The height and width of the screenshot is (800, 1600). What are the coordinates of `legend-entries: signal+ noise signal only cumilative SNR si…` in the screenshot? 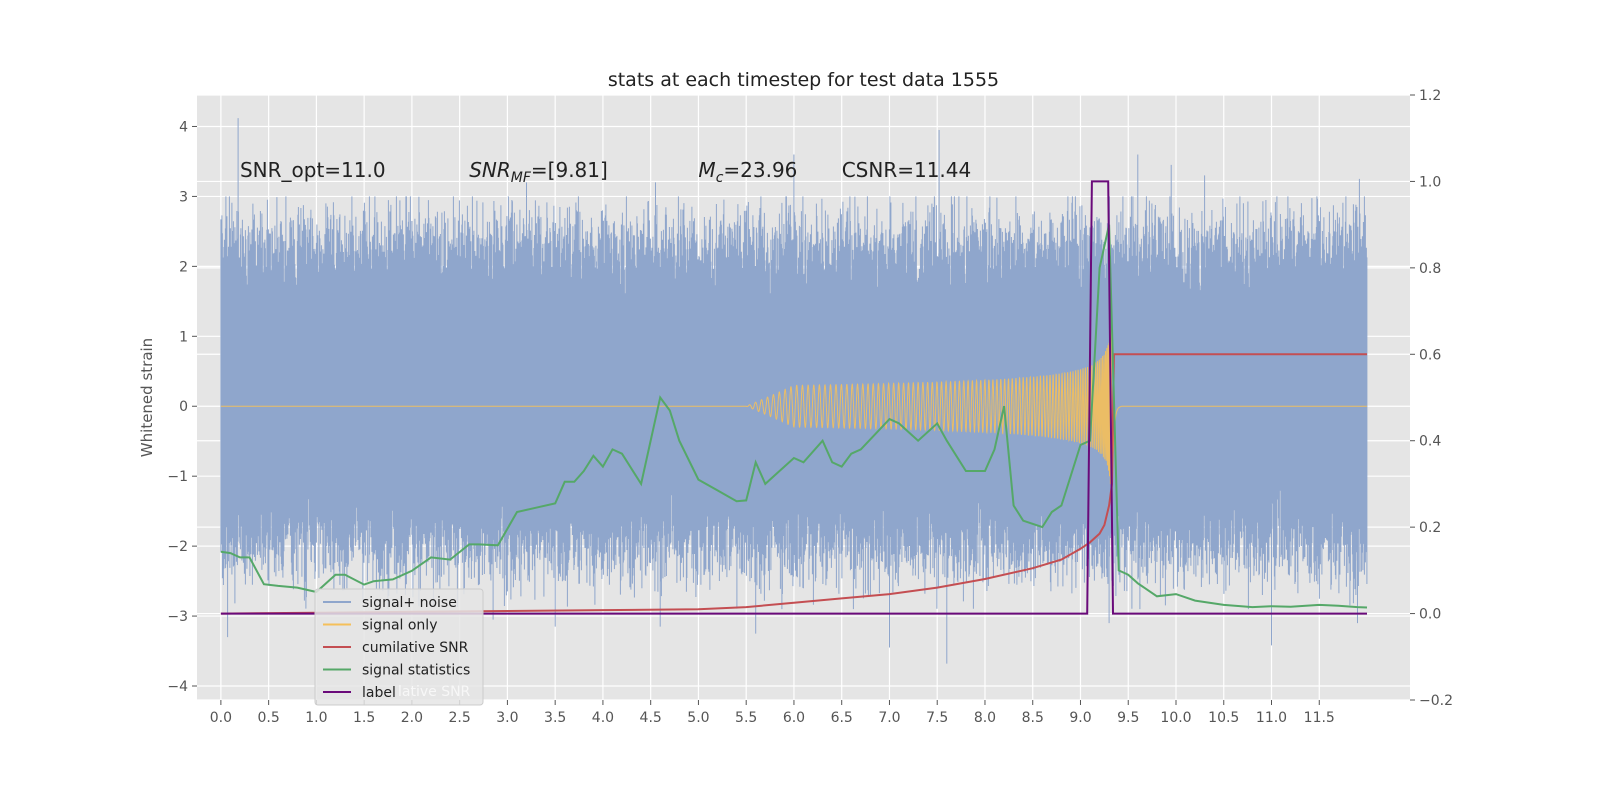 It's located at (396, 648).